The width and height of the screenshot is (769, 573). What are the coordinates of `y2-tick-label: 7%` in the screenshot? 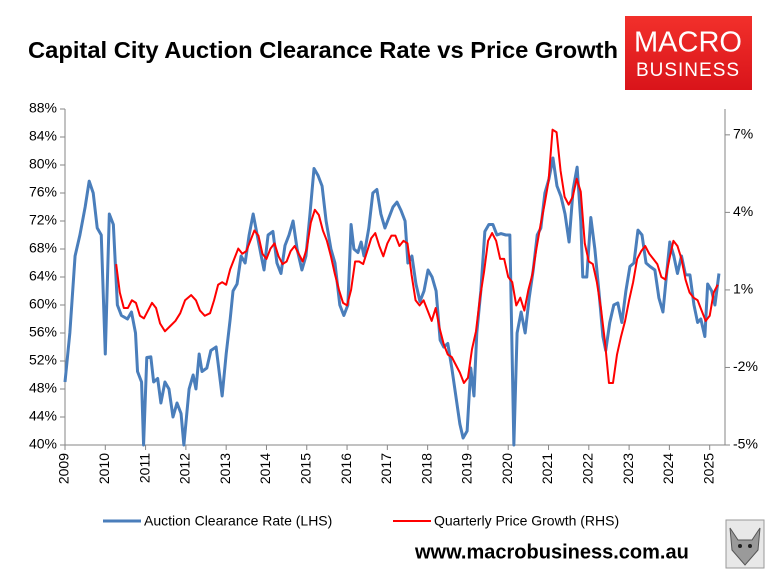 It's located at (743, 134).